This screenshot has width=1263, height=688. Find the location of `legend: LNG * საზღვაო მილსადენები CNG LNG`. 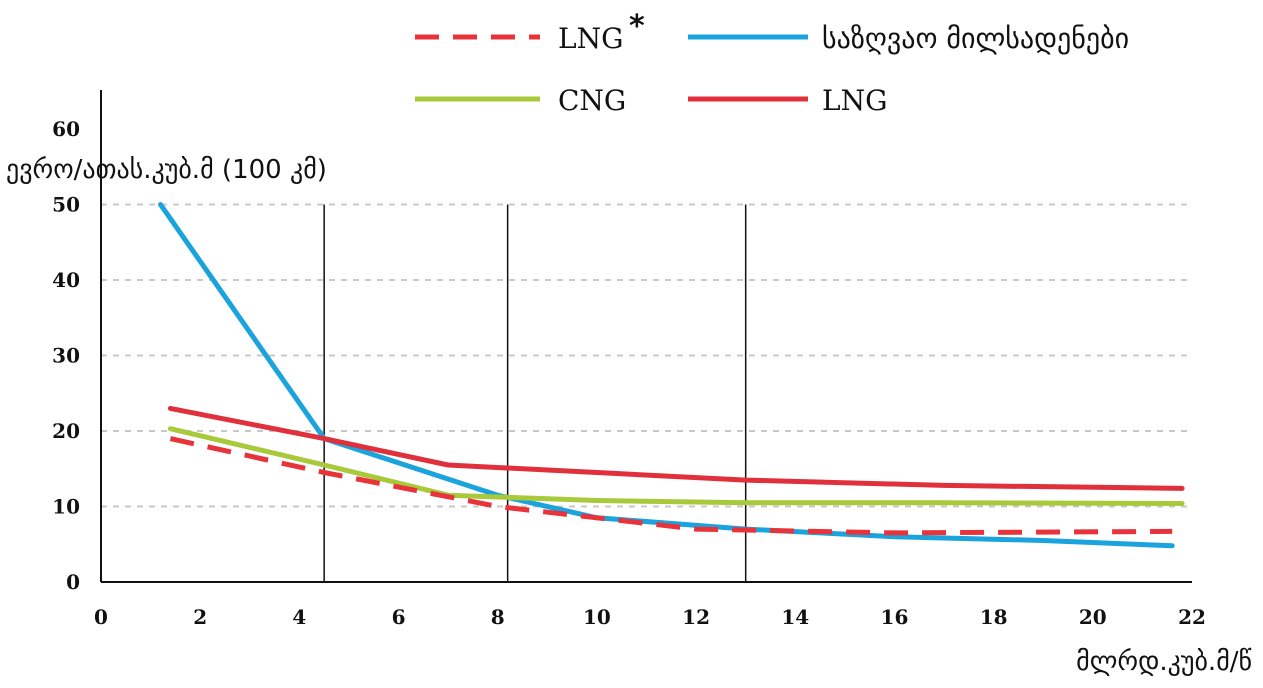

legend: LNG * საზღვაო მილსადენები CNG LNG is located at coordinates (772, 63).